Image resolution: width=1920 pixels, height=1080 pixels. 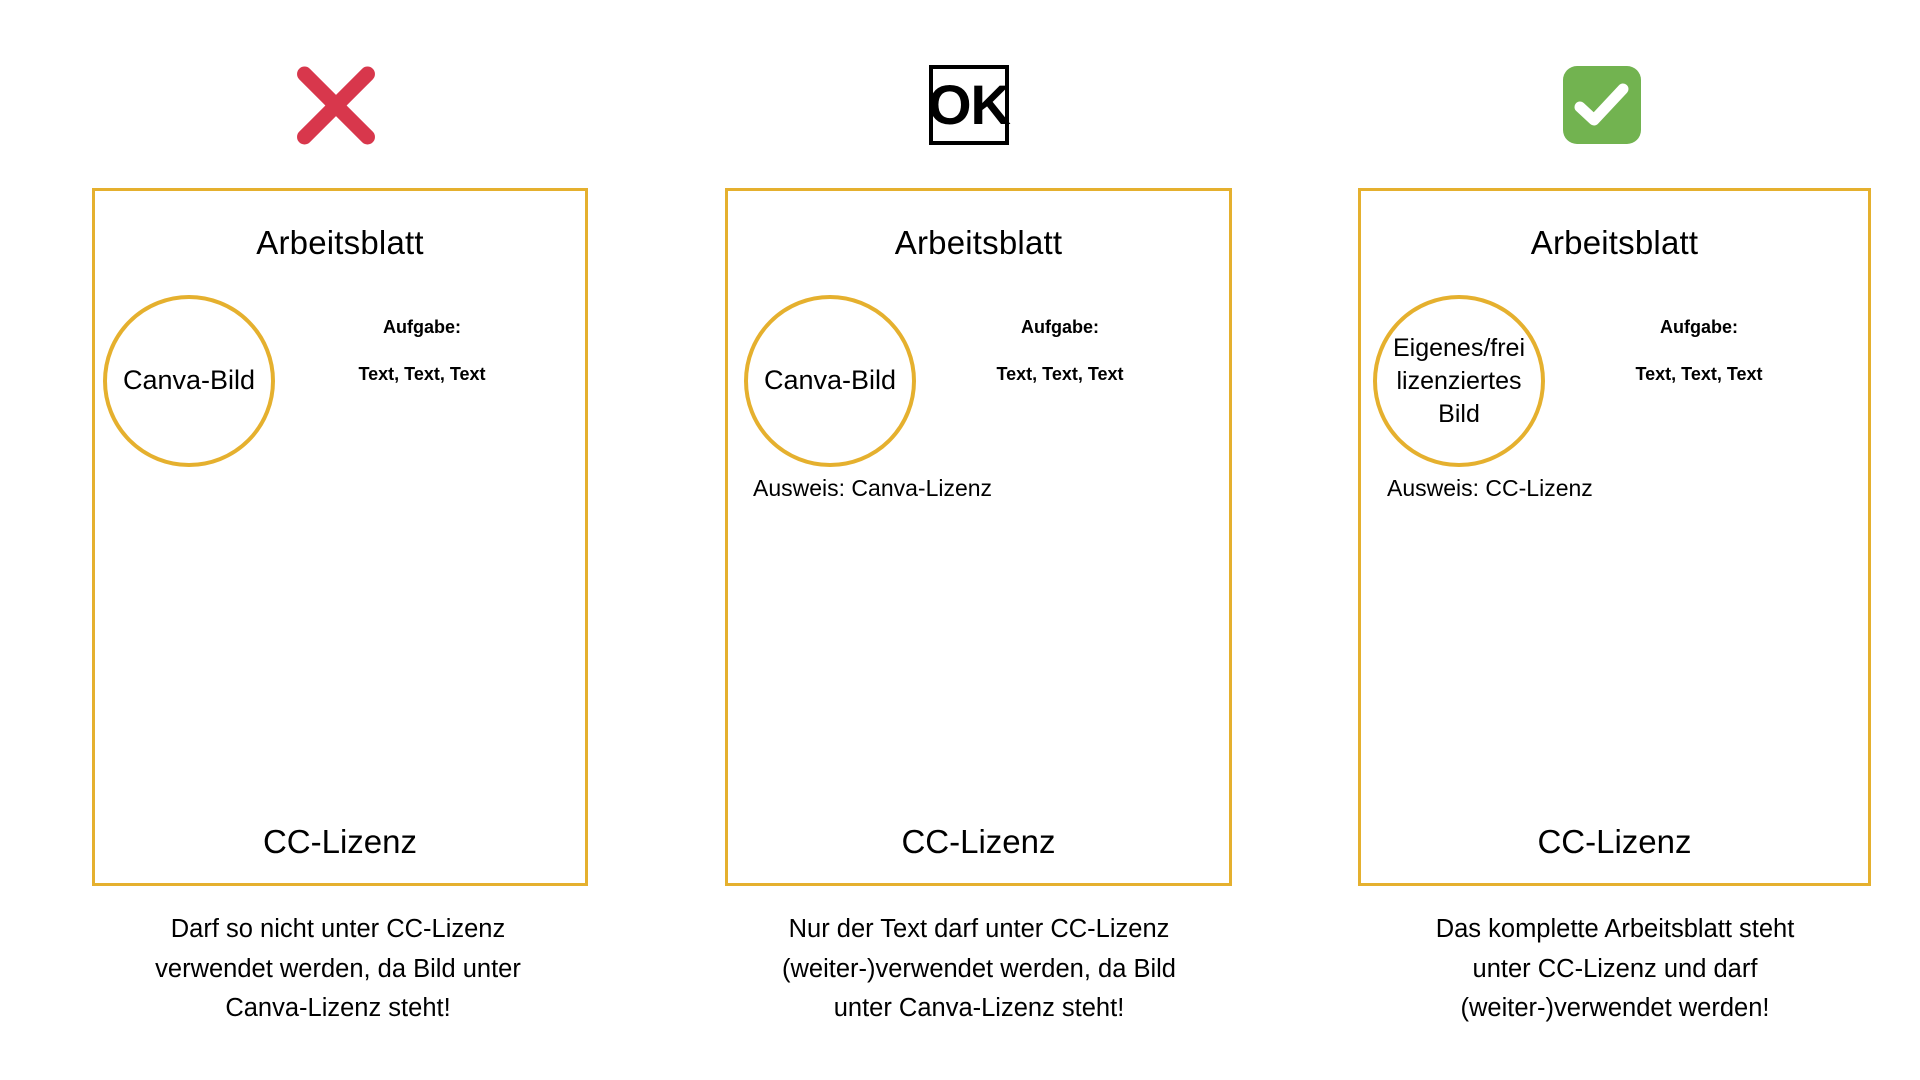 What do you see at coordinates (1615, 1008) in the screenshot?
I see `caption-line: (weiter-)verwendet werden!` at bounding box center [1615, 1008].